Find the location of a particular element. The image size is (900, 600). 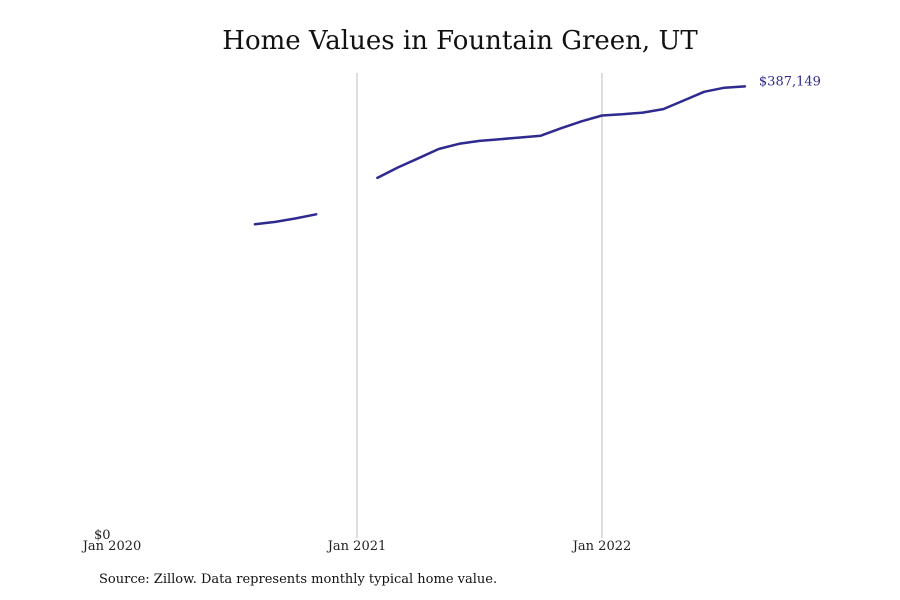

series-lines is located at coordinates (500, 155).